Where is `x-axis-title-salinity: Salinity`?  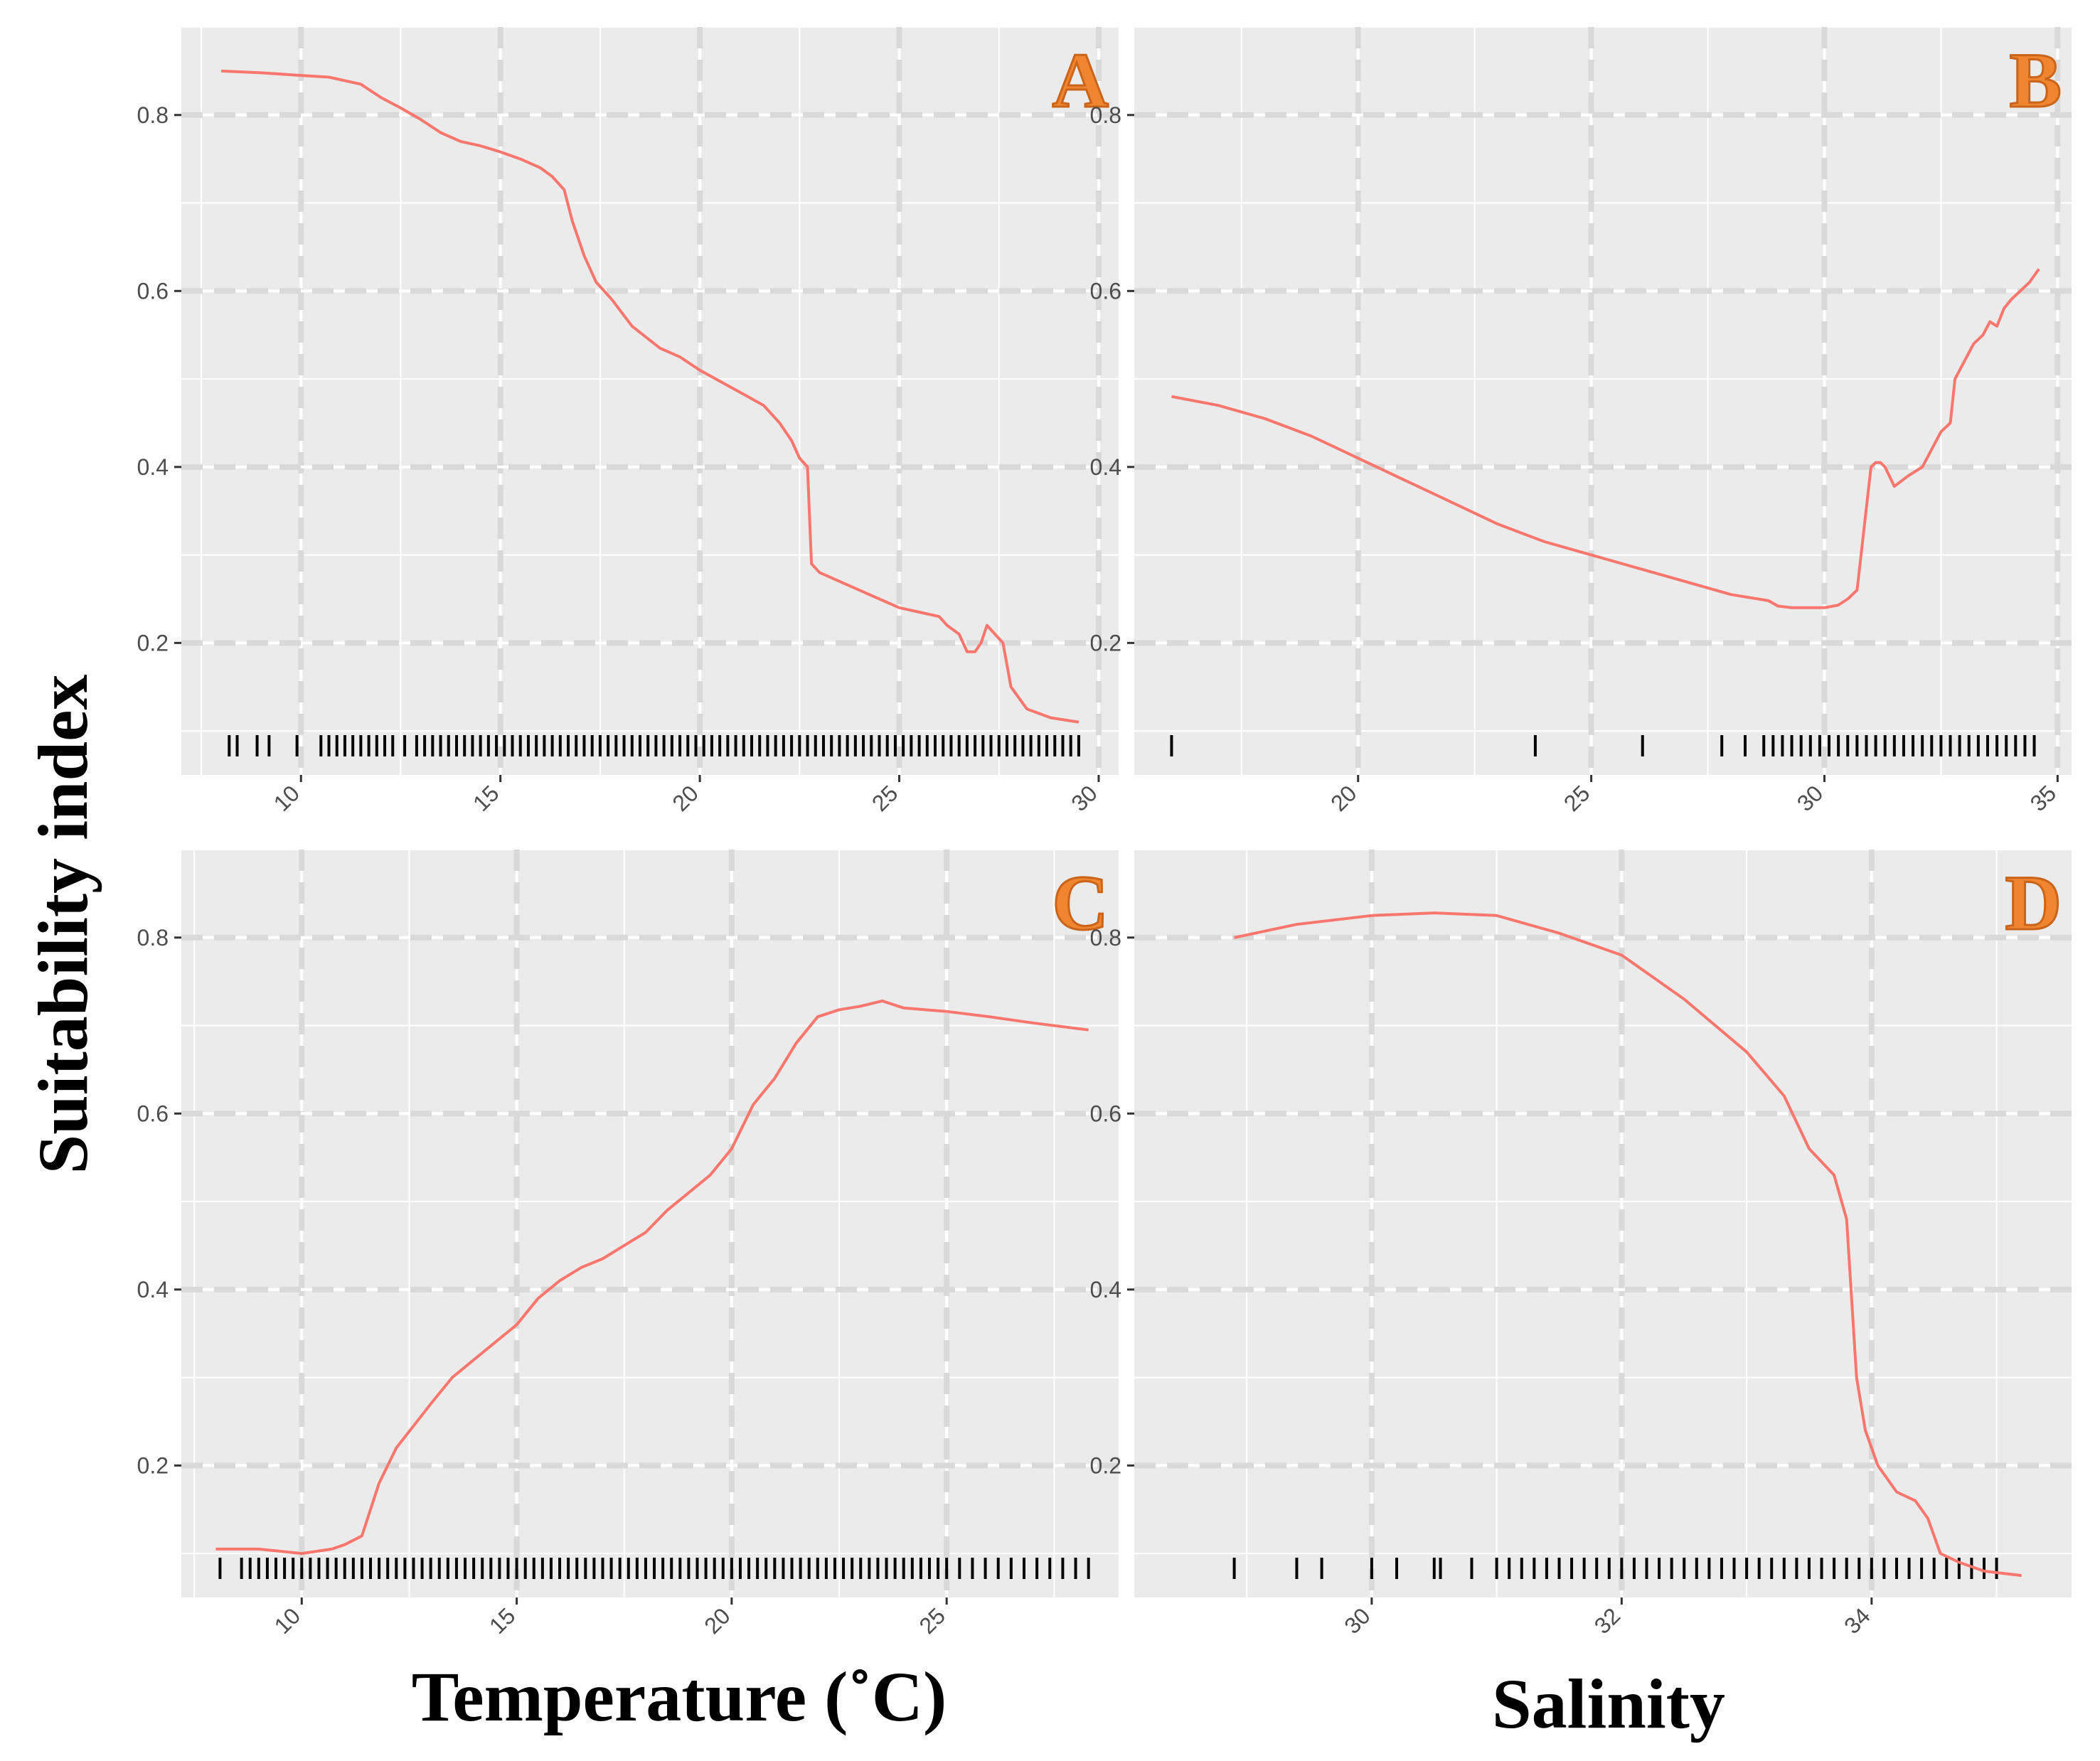
x-axis-title-salinity: Salinity is located at coordinates (1608, 1703).